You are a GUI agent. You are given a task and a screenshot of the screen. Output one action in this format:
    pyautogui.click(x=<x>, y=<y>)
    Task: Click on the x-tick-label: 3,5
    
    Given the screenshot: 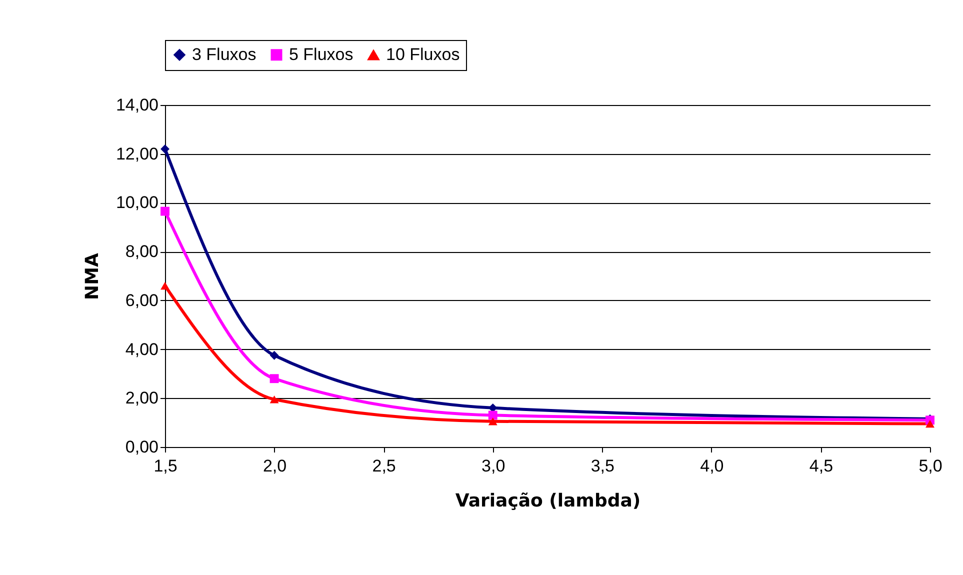 What is the action you would take?
    pyautogui.click(x=602, y=466)
    